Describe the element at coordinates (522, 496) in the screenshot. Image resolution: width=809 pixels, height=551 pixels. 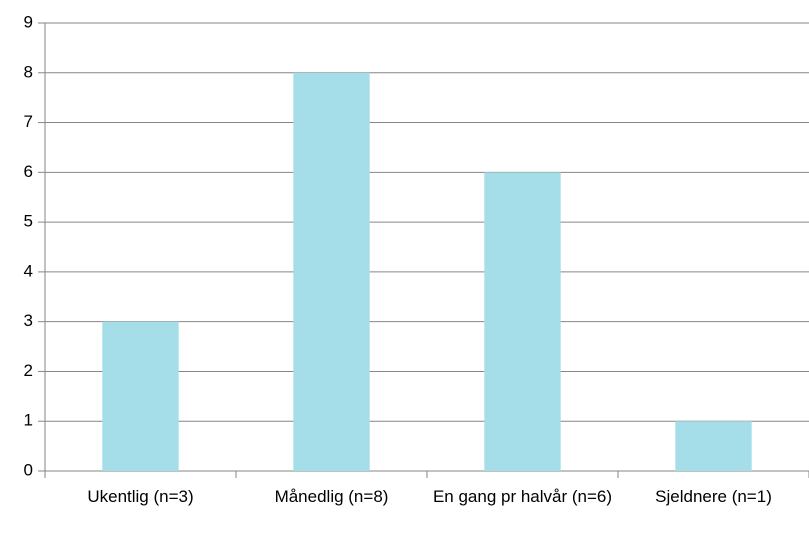
I see `x-tick-label: En gang pr halvår (n=6)` at that location.